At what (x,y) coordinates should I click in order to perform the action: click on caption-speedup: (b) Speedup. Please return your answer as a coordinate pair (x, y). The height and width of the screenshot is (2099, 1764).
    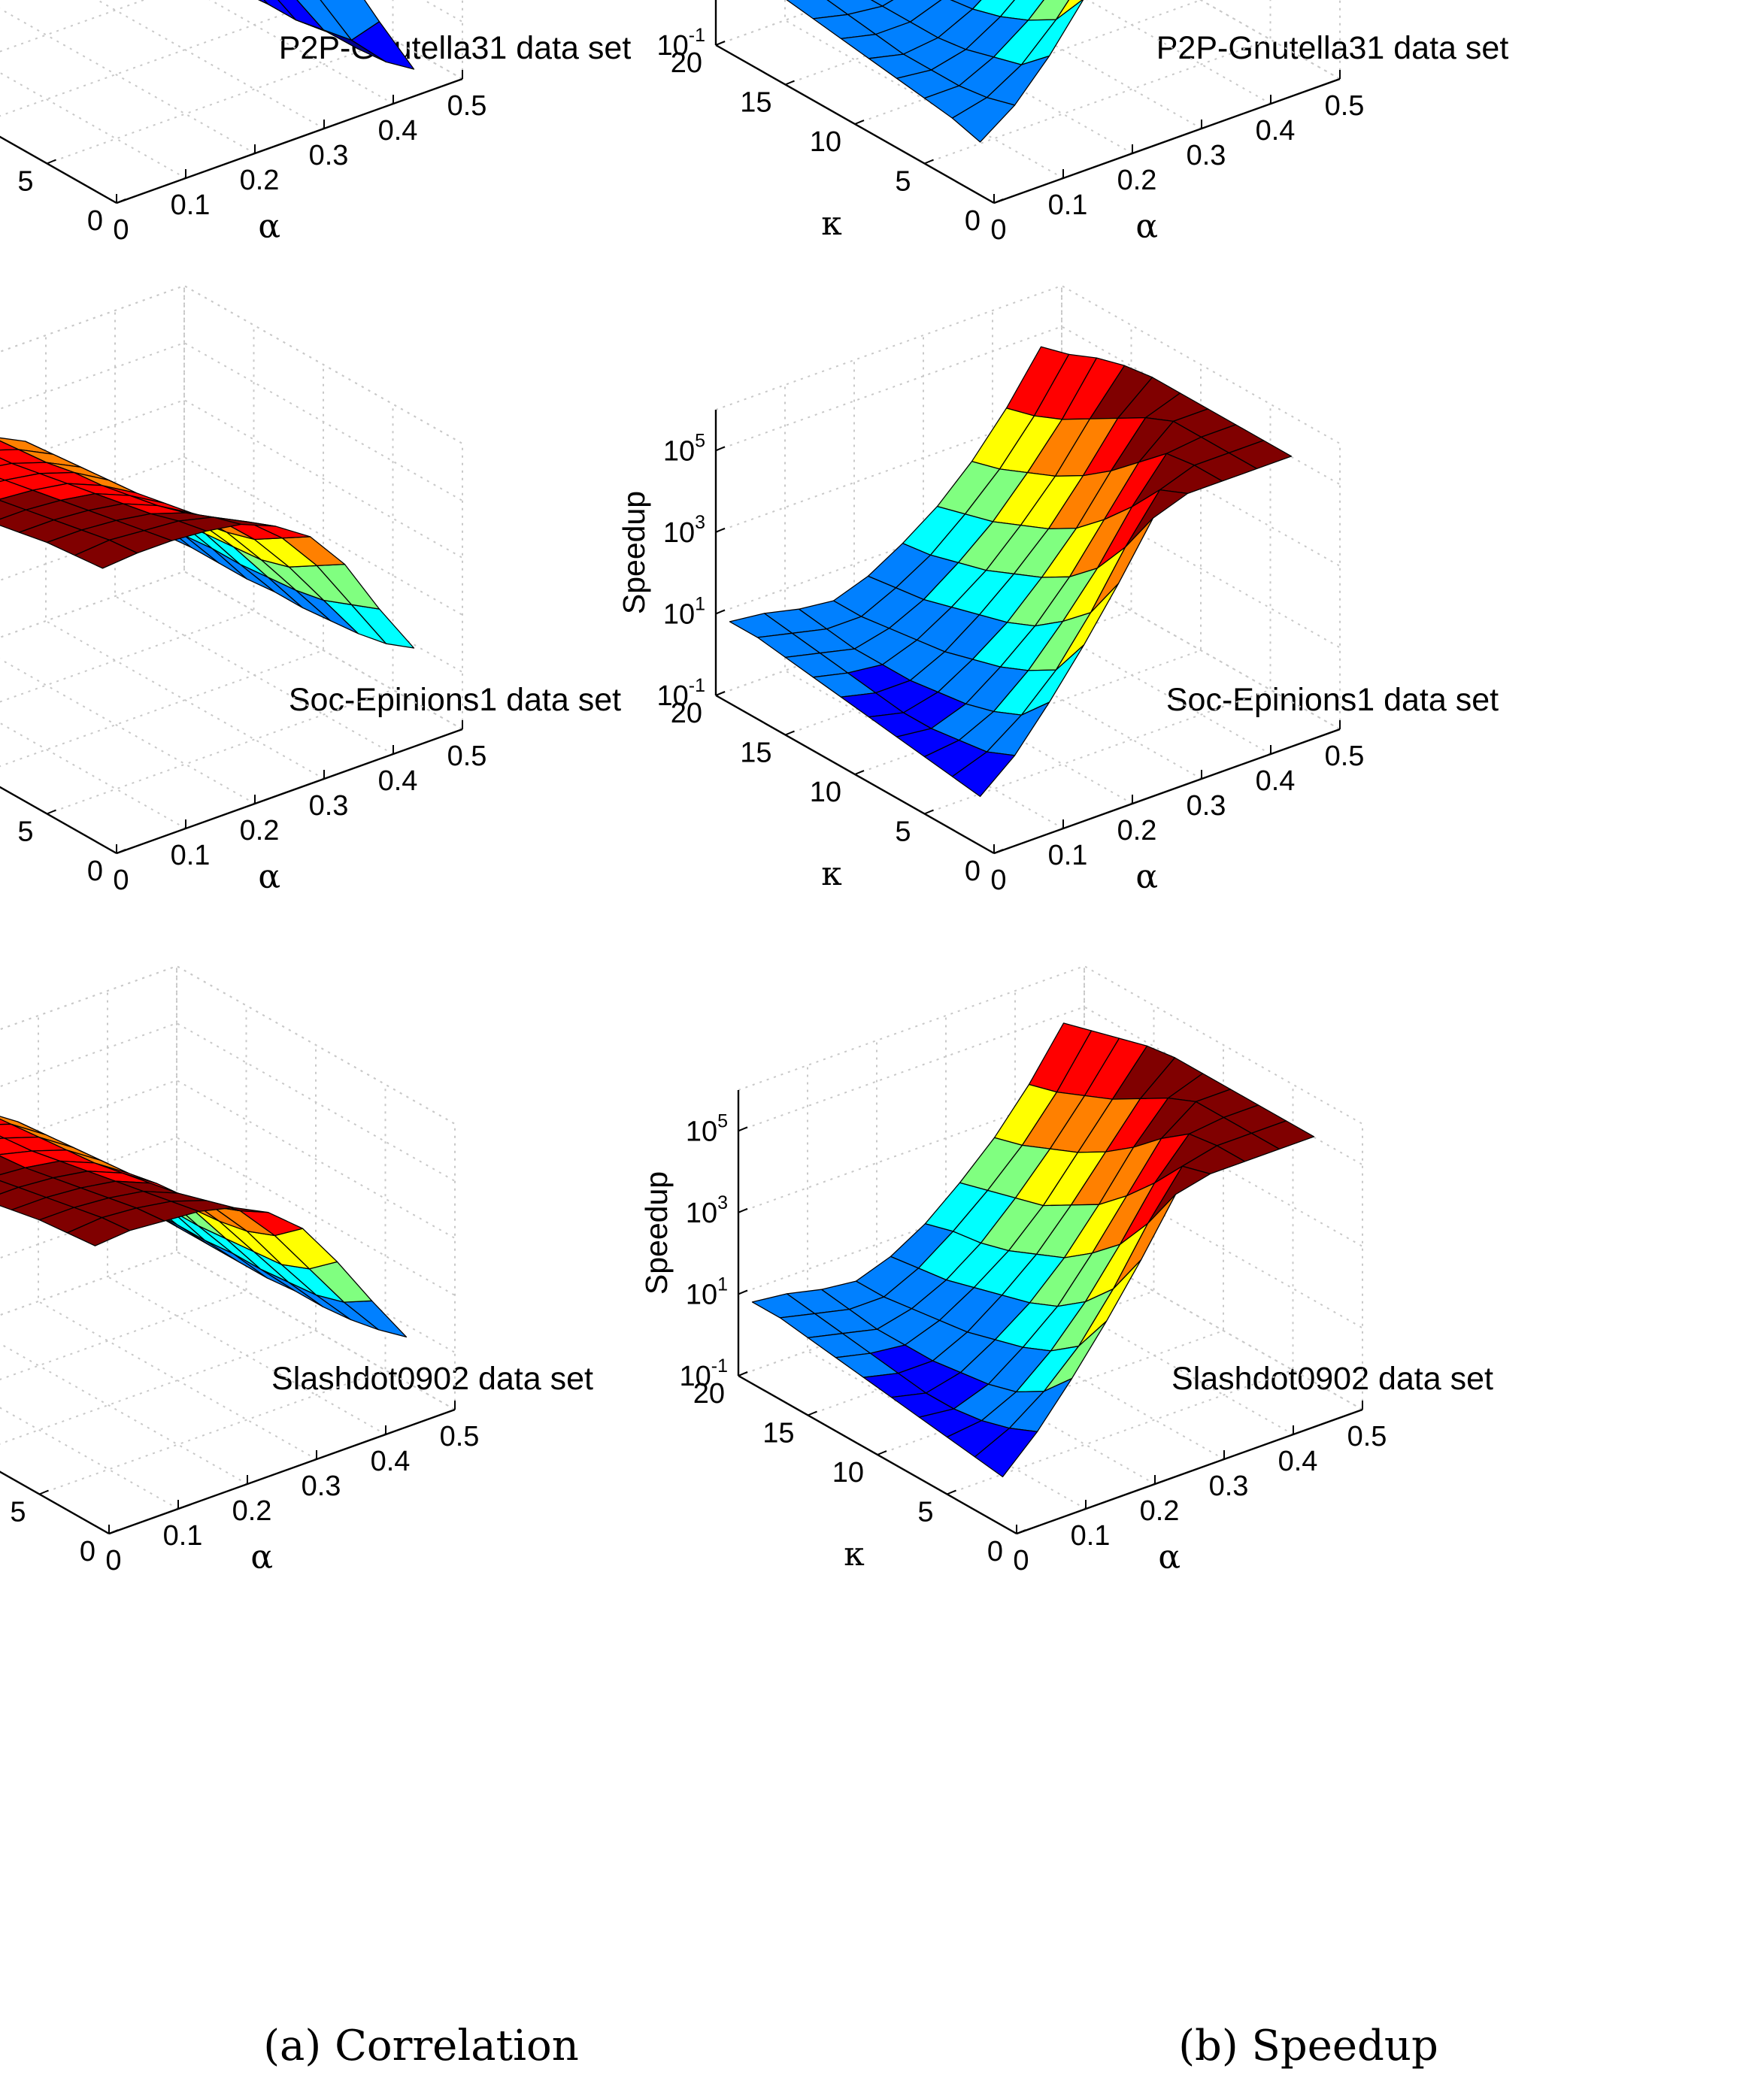
    Looking at the image, I should click on (1308, 2046).